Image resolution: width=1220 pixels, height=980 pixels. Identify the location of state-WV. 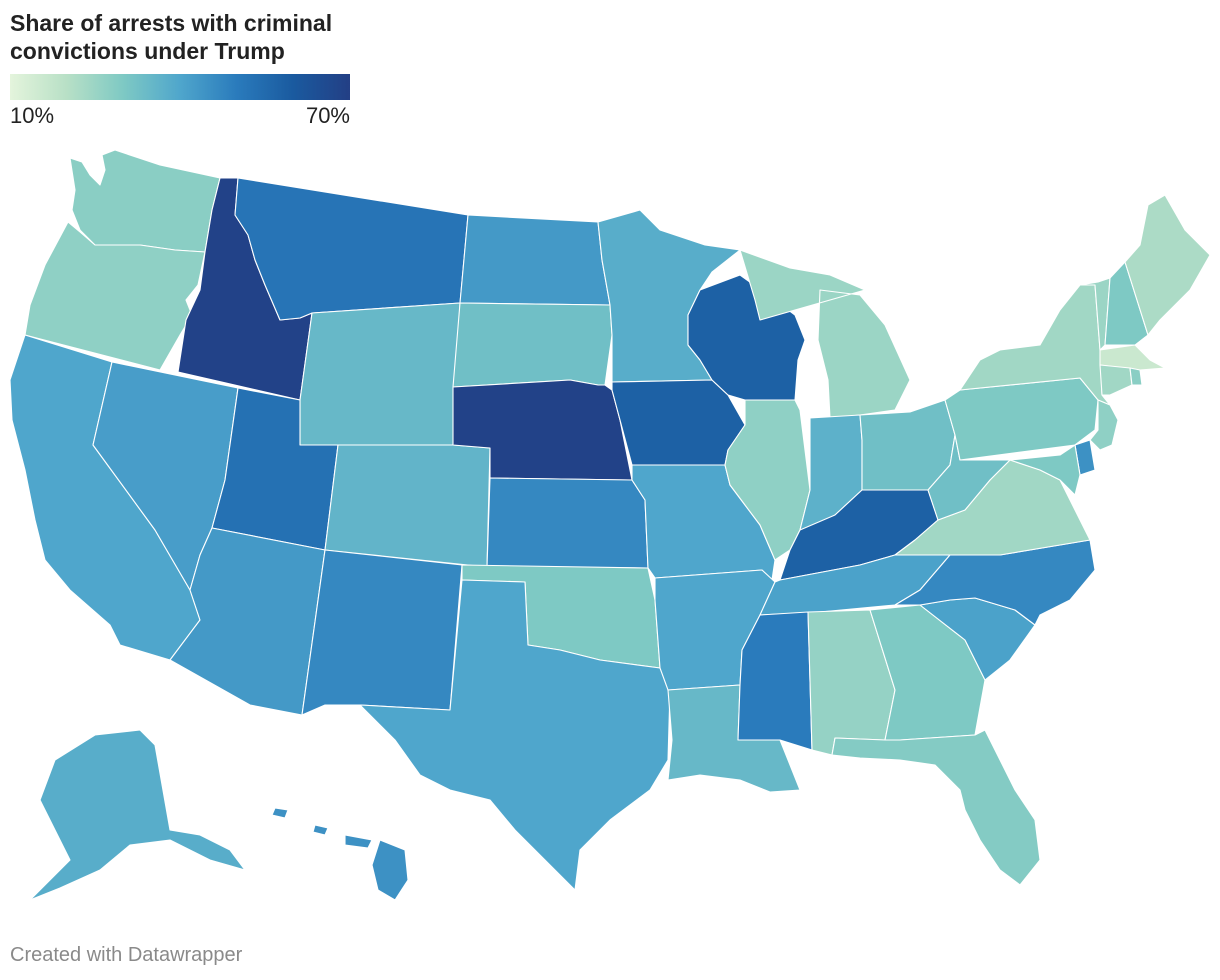
(969, 477).